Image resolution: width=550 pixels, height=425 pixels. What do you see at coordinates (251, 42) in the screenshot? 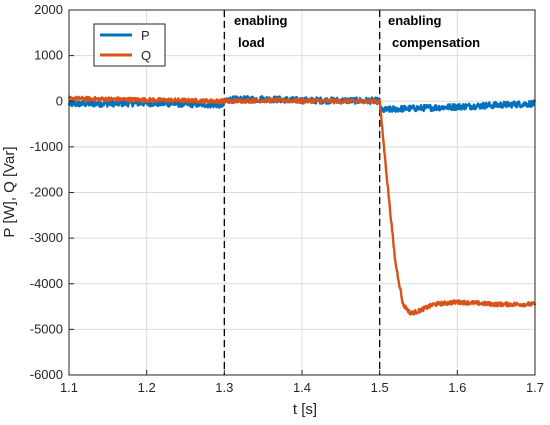
I see `annotation-enabling-load-line2: load` at bounding box center [251, 42].